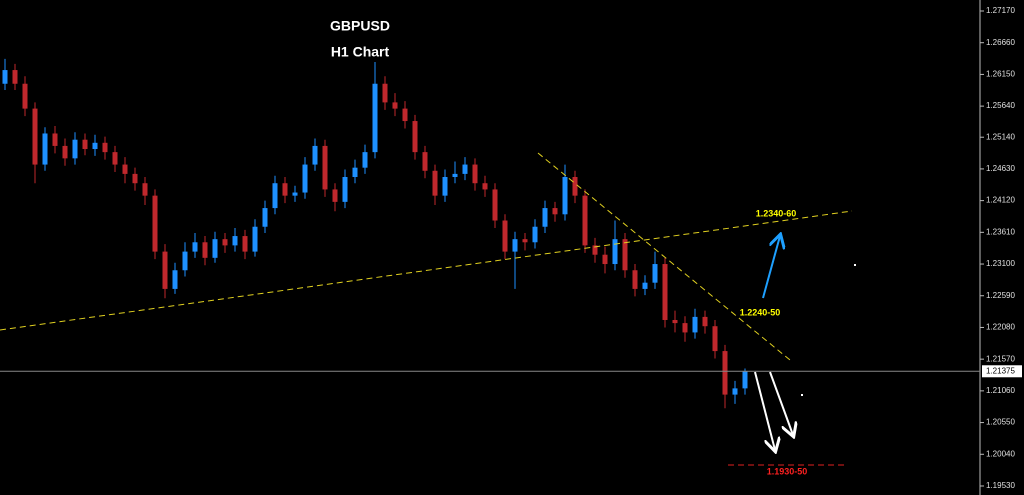 This screenshot has height=495, width=1024. What do you see at coordinates (1000, 358) in the screenshot?
I see `y-tick-label: 1.21570` at bounding box center [1000, 358].